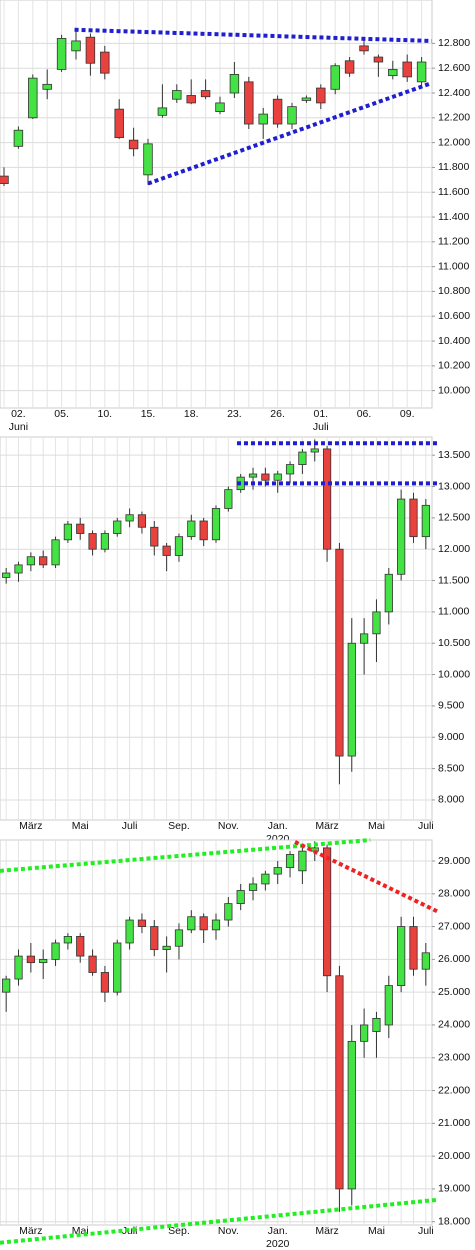  I want to click on x-tick-label: März, so click(326, 1231).